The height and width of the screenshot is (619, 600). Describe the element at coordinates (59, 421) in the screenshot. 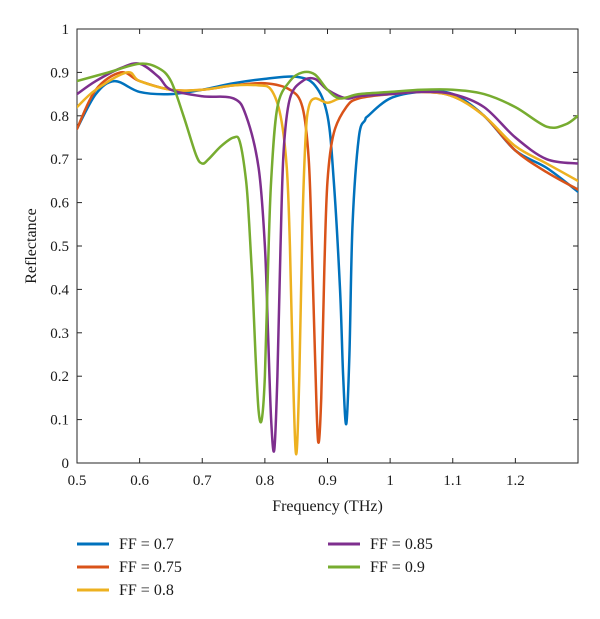

I see `y-tick-label: 0.1` at that location.